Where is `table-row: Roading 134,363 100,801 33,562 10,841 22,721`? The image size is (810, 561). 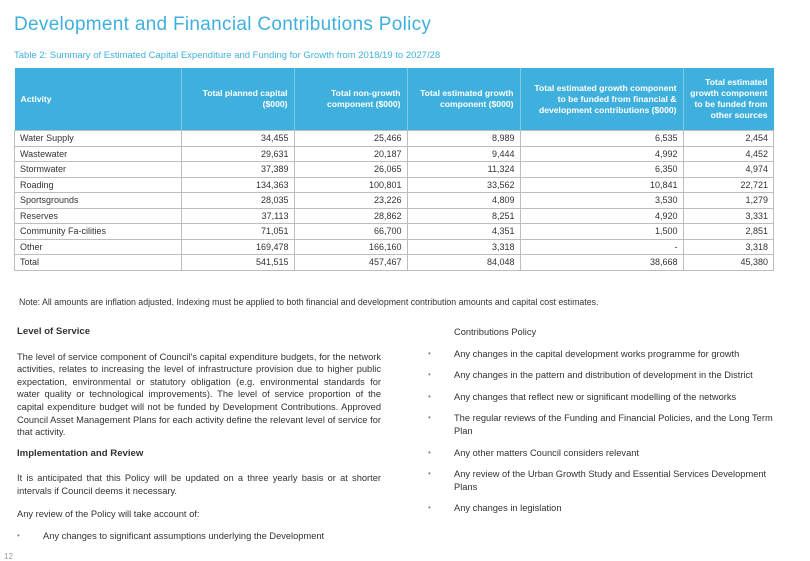 table-row: Roading 134,363 100,801 33,562 10,841 22,721 is located at coordinates (394, 184).